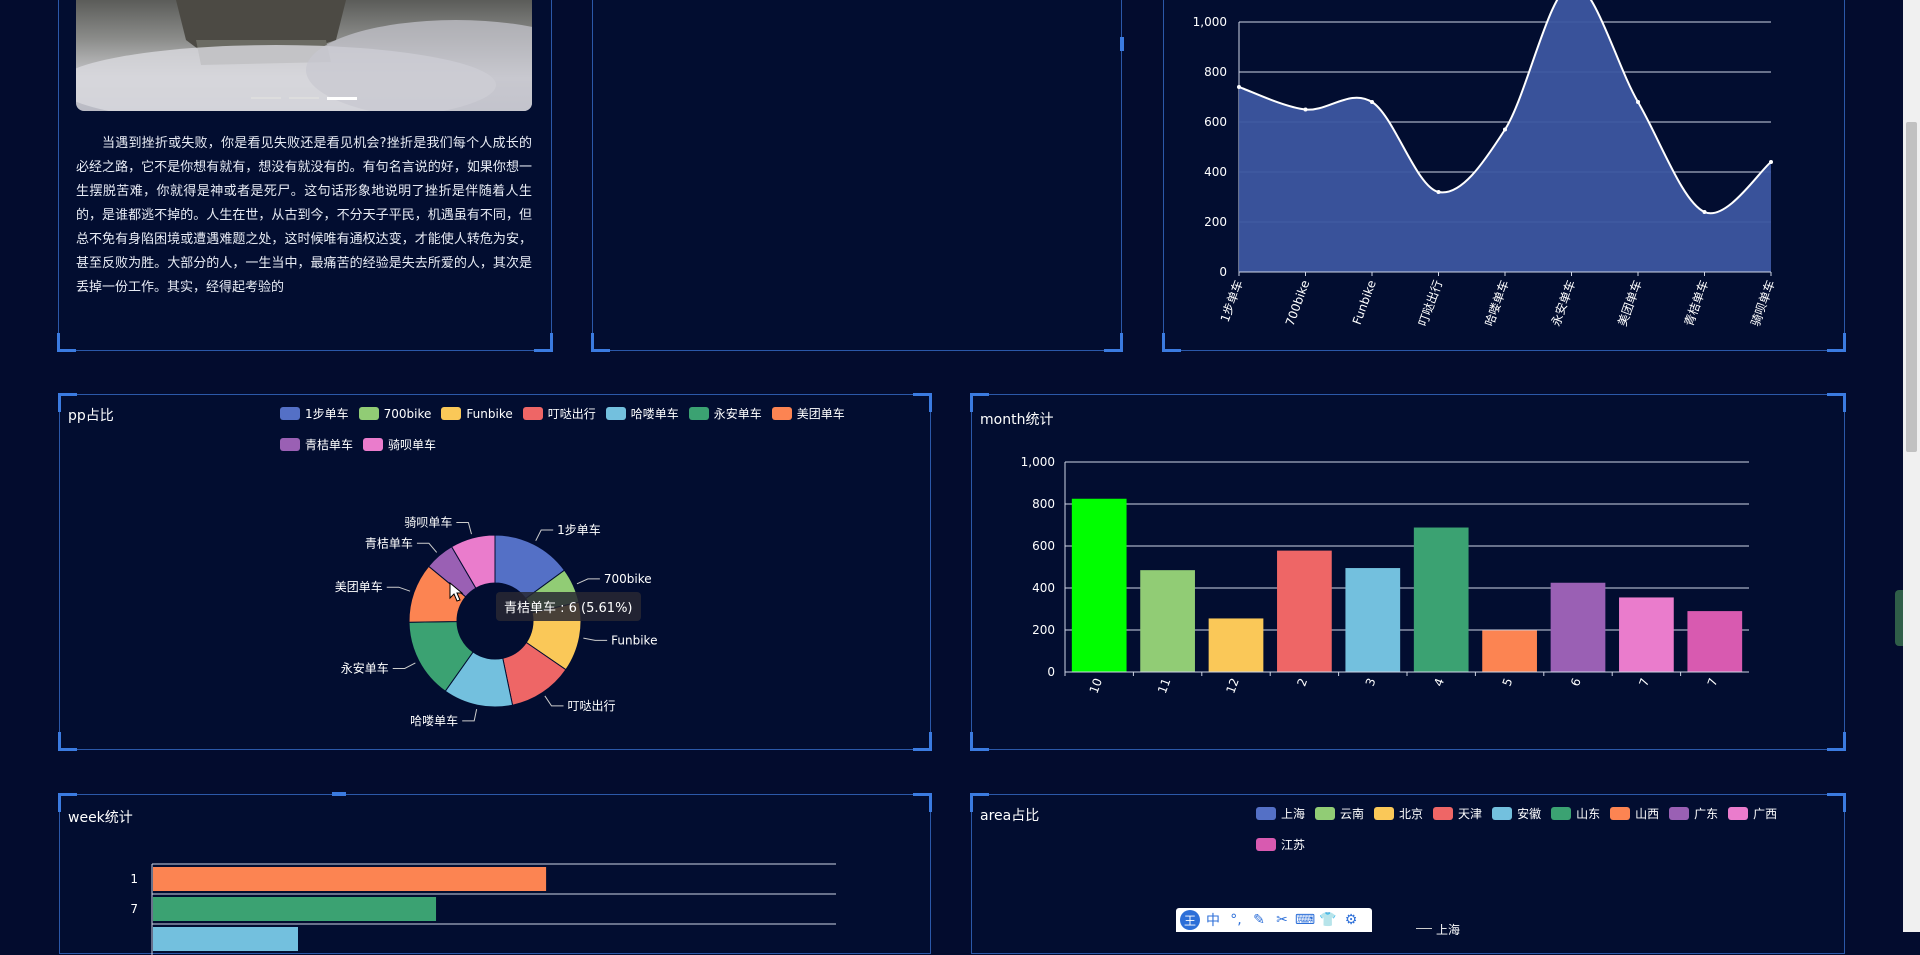 This screenshot has height=955, width=1920. Describe the element at coordinates (1385, 575) in the screenshot. I see `month-bar-chart: 0 200 400 600 800 1,000 10 11 12 2 3 4 5 6 7 7` at that location.